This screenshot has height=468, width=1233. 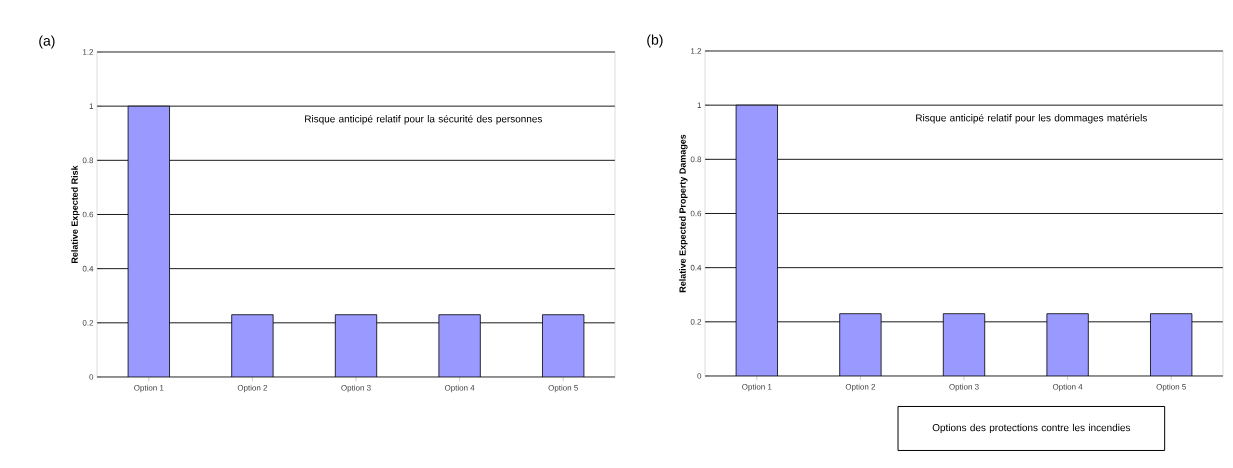 What do you see at coordinates (1031, 118) in the screenshot?
I see `annotation: Risque anticipé relatif pour les dommages matériels` at bounding box center [1031, 118].